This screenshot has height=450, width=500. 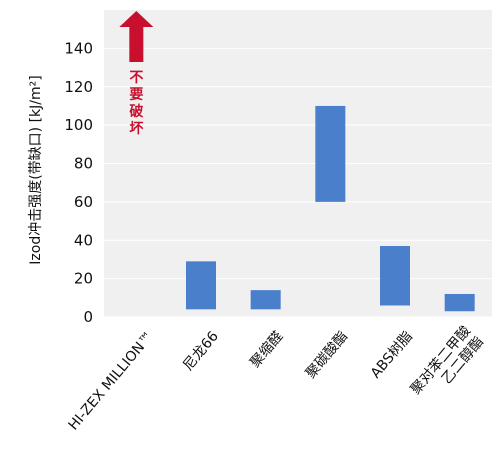 What do you see at coordinates (83, 164) in the screenshot?
I see `y-tick-label: 80` at bounding box center [83, 164].